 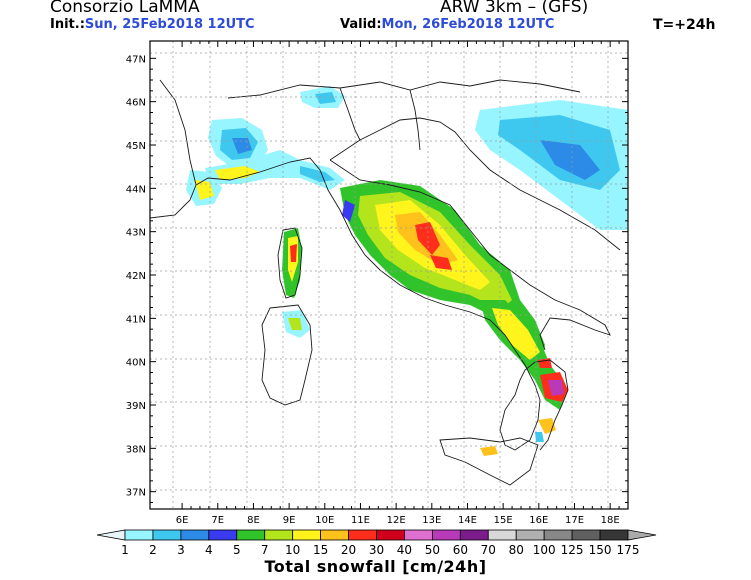 I want to click on header-valid: Valid:Mon, 26Feb2018 12UTC, so click(x=447, y=24).